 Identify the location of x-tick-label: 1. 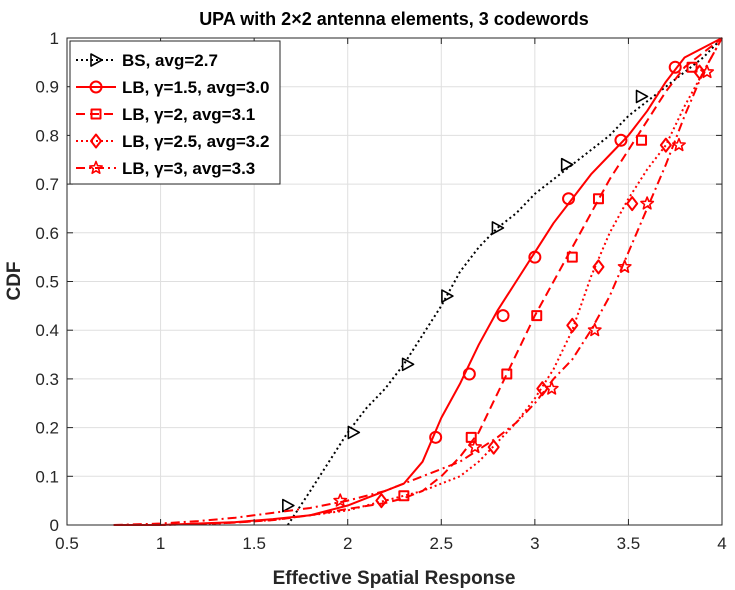
(160, 543).